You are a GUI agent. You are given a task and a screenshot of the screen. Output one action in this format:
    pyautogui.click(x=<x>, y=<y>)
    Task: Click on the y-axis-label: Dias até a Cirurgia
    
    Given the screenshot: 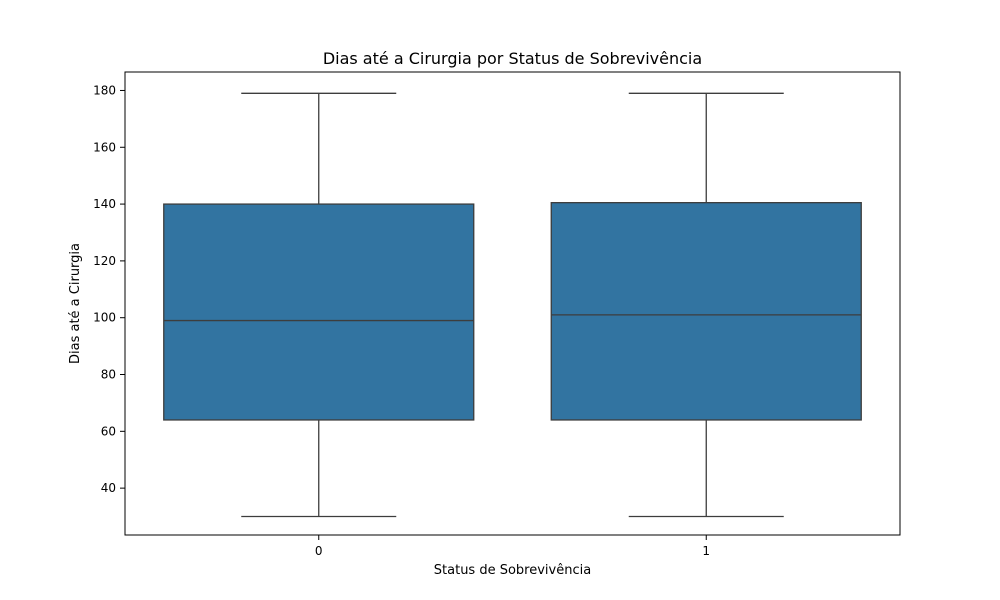 What is the action you would take?
    pyautogui.click(x=75, y=303)
    